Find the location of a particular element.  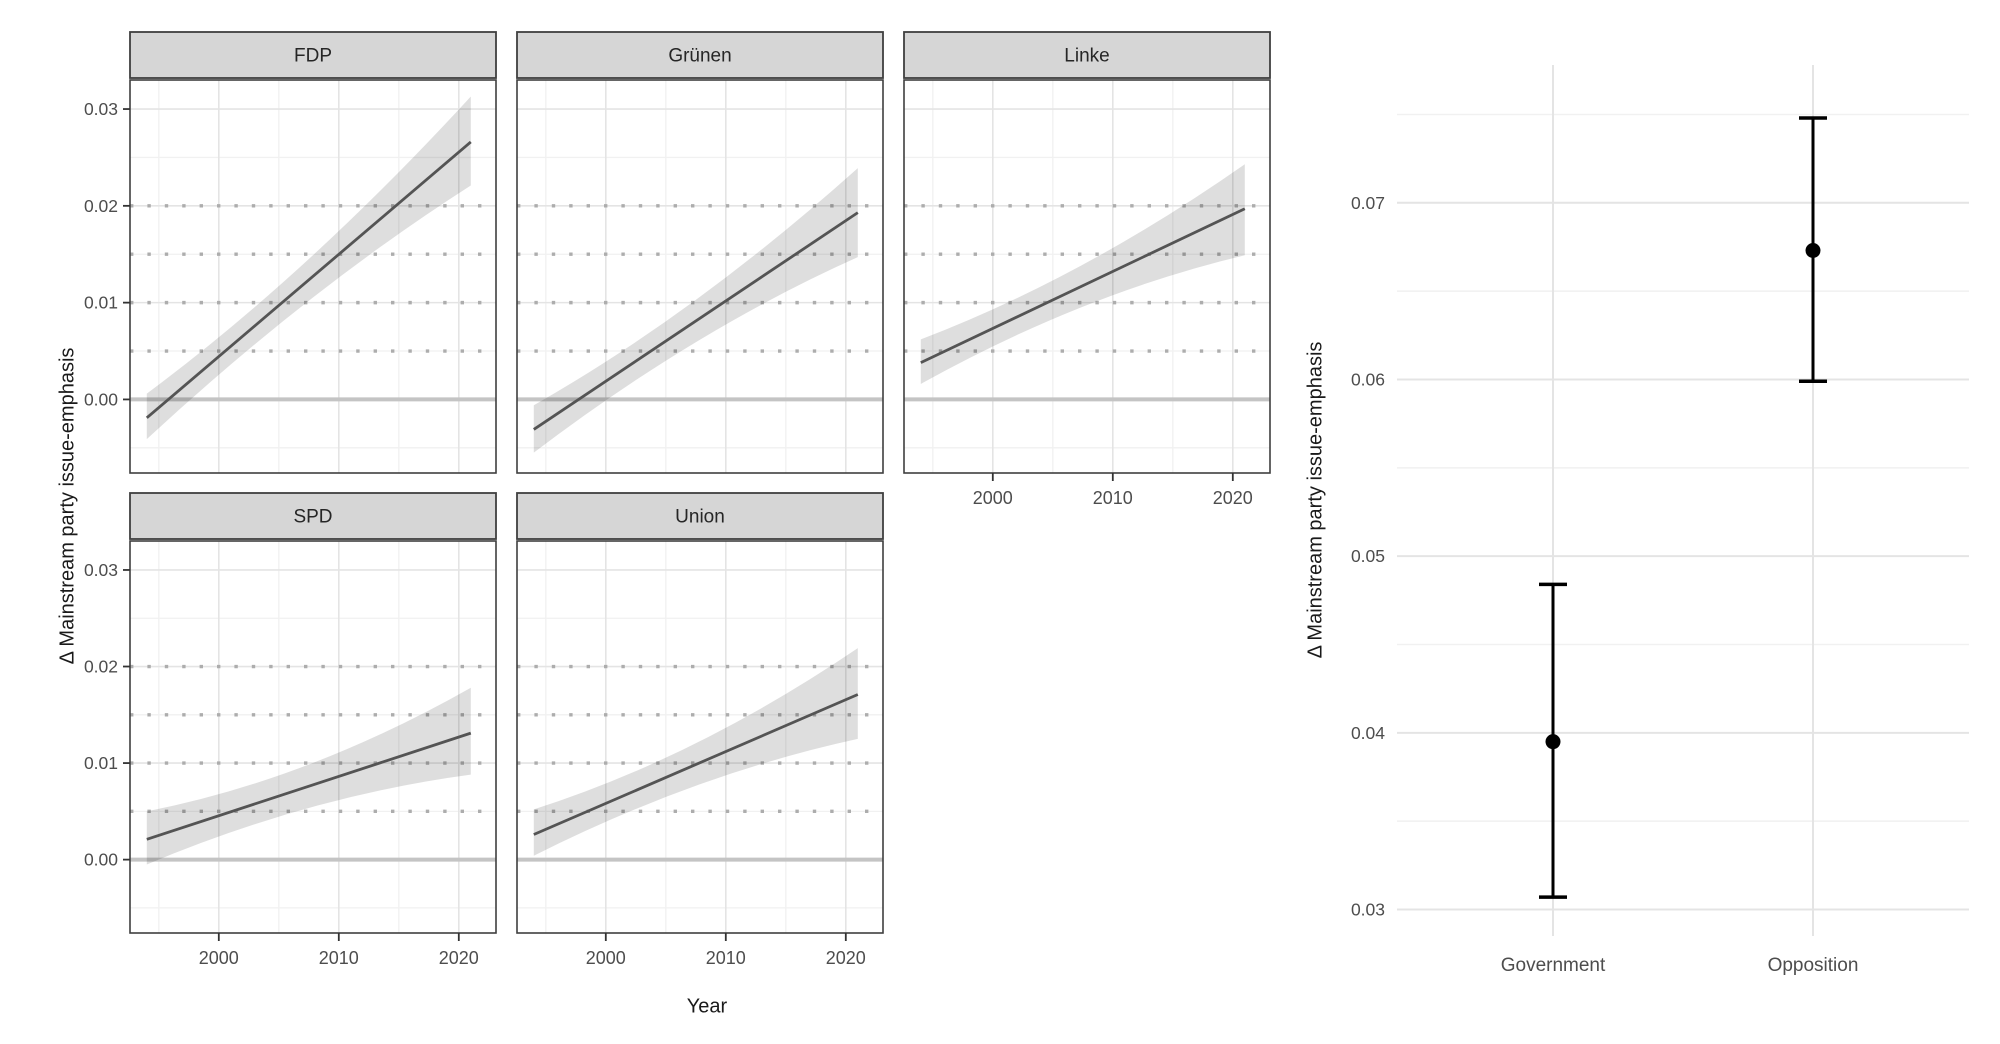

facet-panel-Linke: Linke 2000 2010 2020 is located at coordinates (1087, 269).